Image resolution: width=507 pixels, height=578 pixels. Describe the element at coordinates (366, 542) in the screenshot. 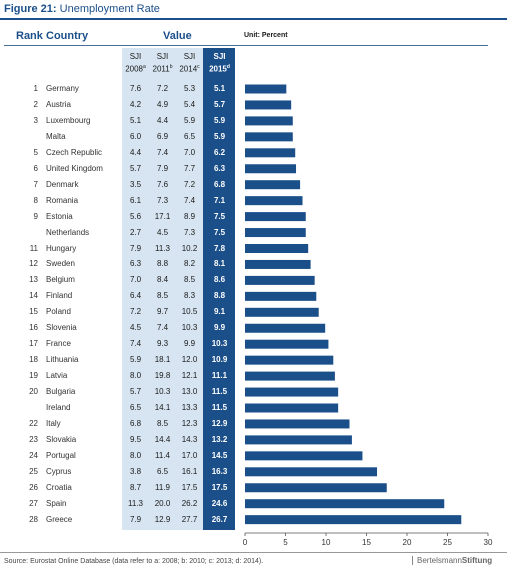

I see `x-tick-label: 15` at that location.